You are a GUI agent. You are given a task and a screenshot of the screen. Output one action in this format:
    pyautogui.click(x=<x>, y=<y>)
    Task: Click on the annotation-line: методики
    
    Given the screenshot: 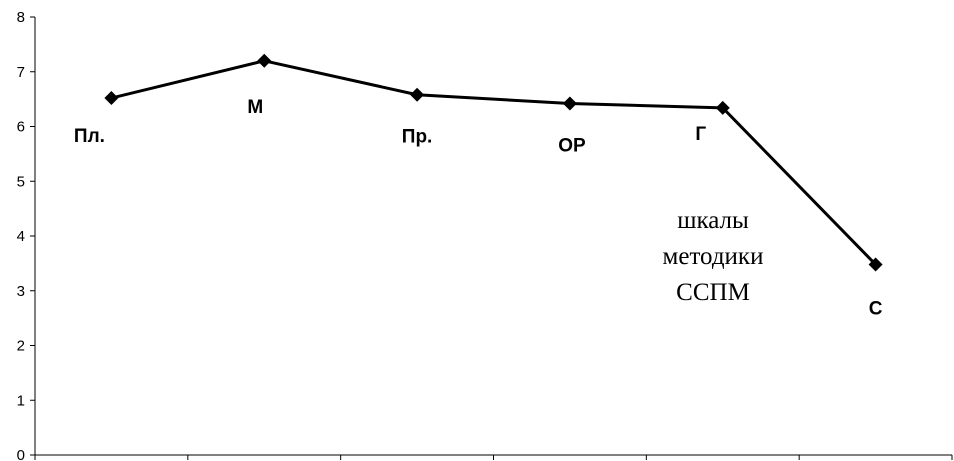 What is the action you would take?
    pyautogui.click(x=713, y=256)
    